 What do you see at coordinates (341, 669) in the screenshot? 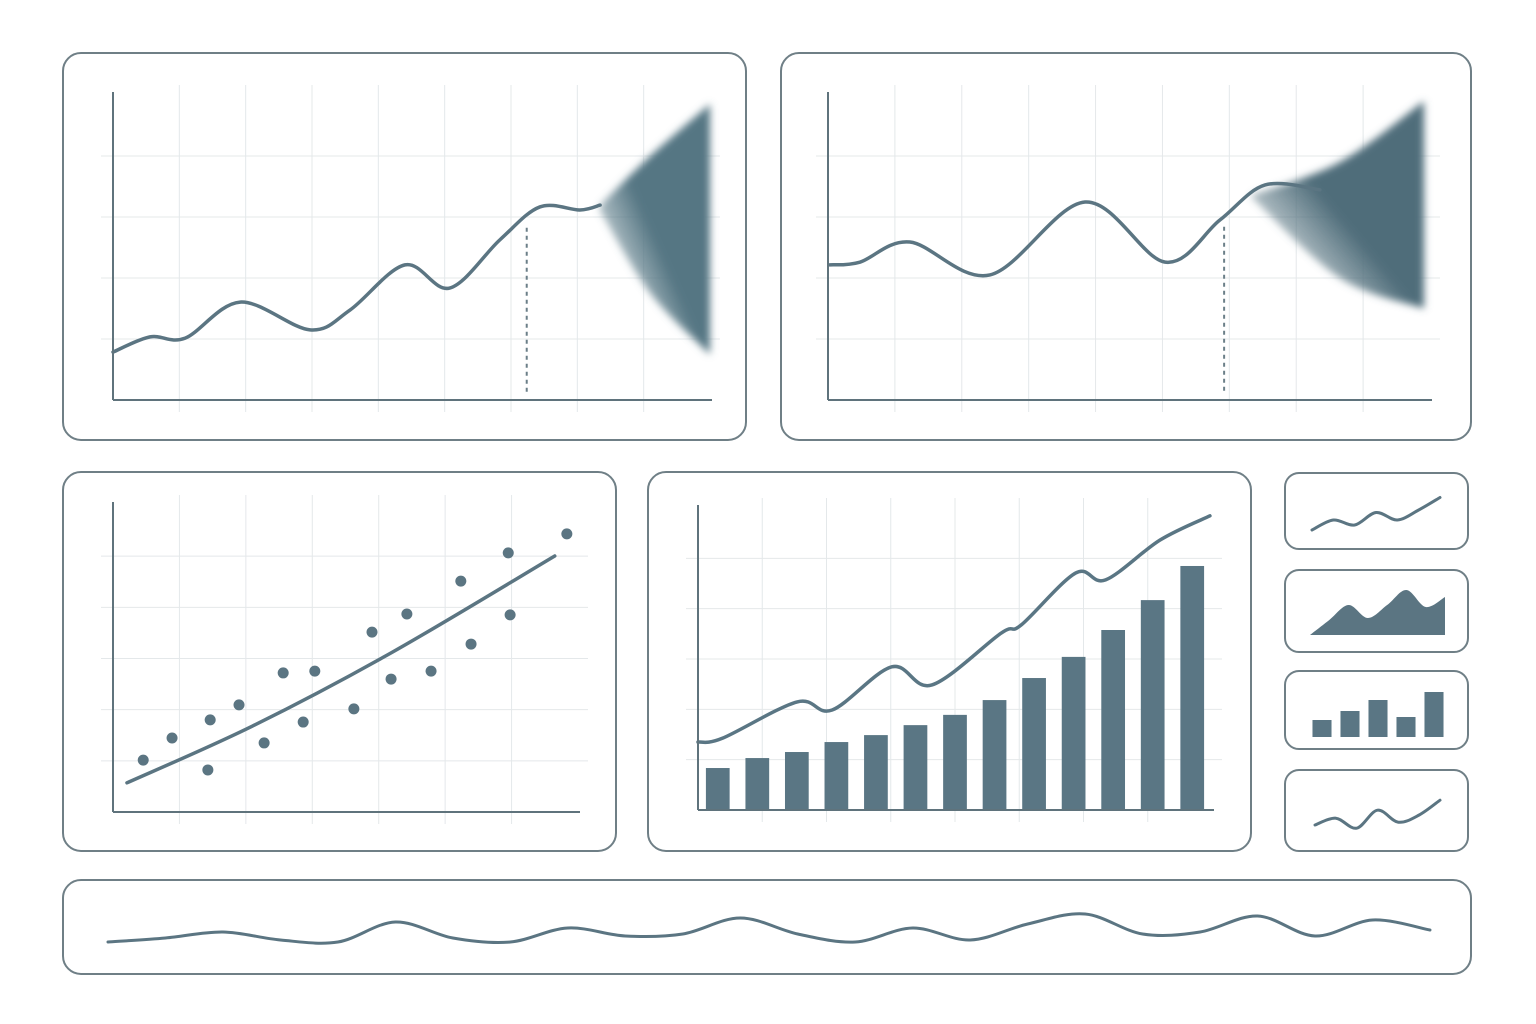
I see `trend-line` at bounding box center [341, 669].